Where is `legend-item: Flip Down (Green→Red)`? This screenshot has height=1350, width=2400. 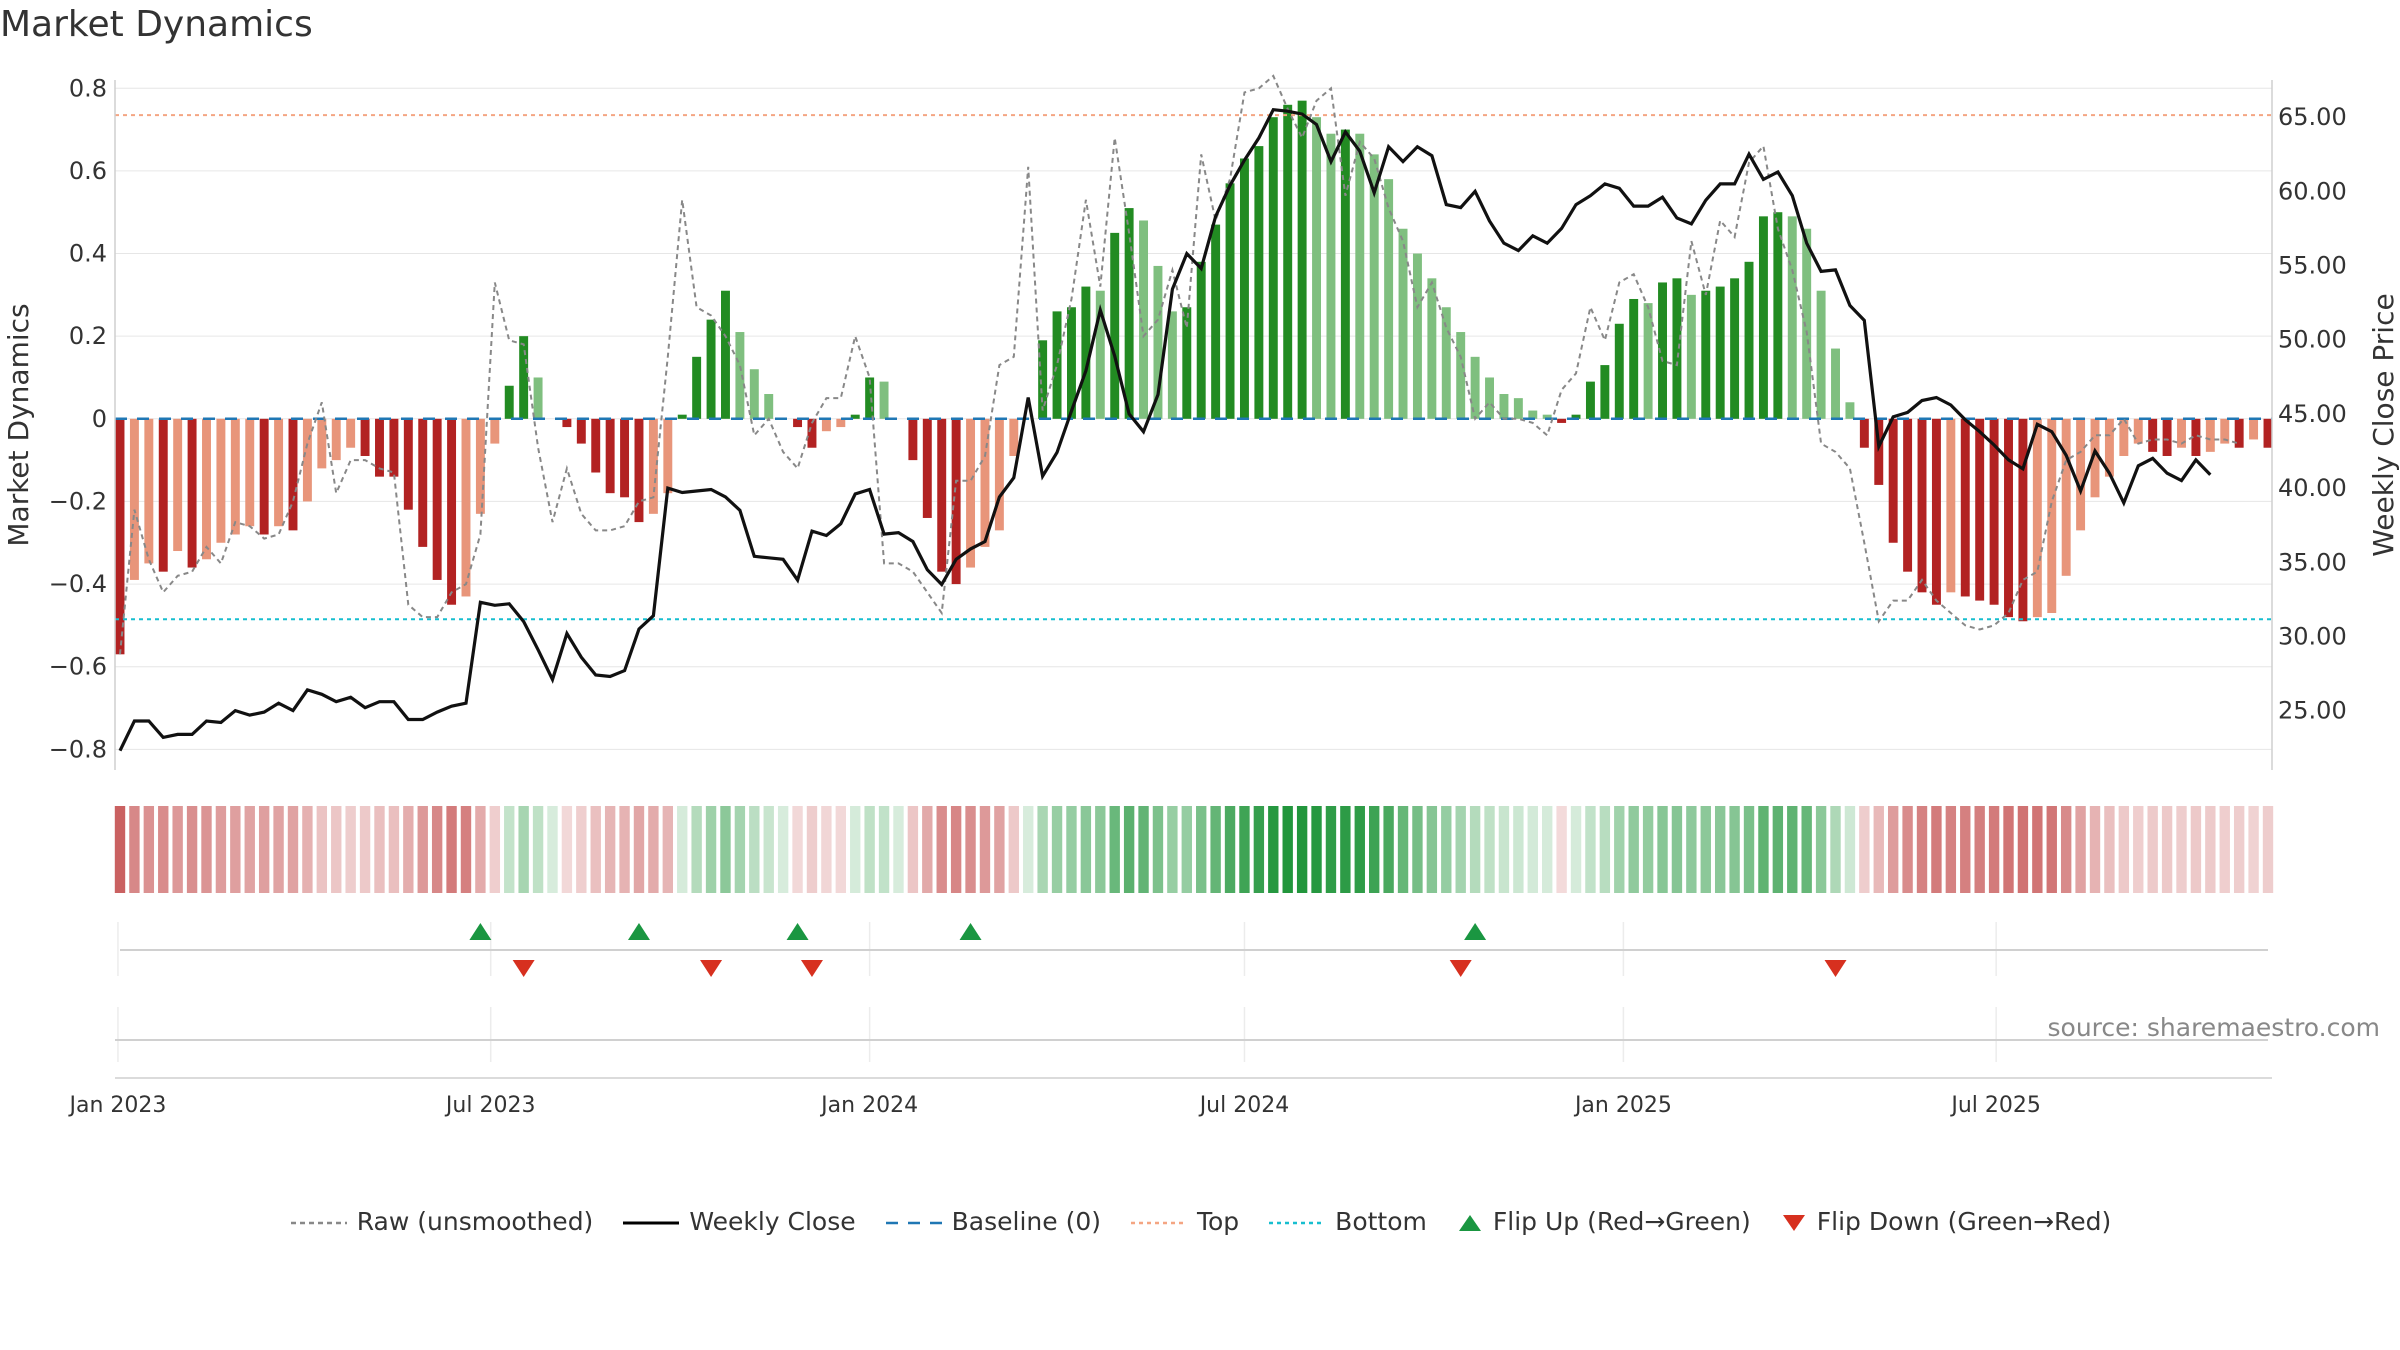 legend-item: Flip Down (Green→Red) is located at coordinates (1945, 1221).